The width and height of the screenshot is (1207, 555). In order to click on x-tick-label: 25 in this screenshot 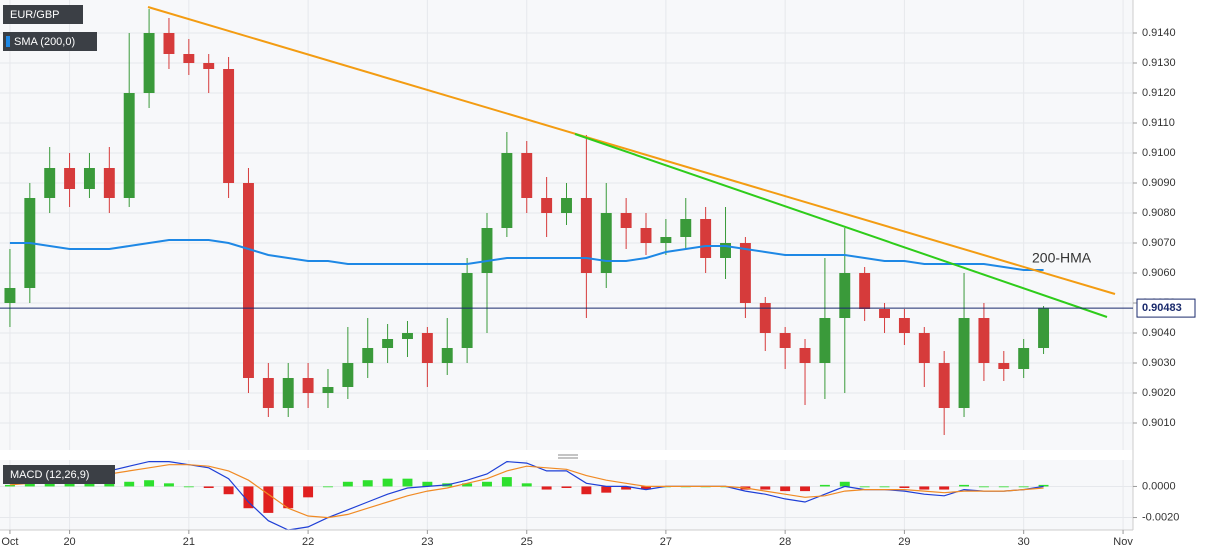, I will do `click(527, 542)`.